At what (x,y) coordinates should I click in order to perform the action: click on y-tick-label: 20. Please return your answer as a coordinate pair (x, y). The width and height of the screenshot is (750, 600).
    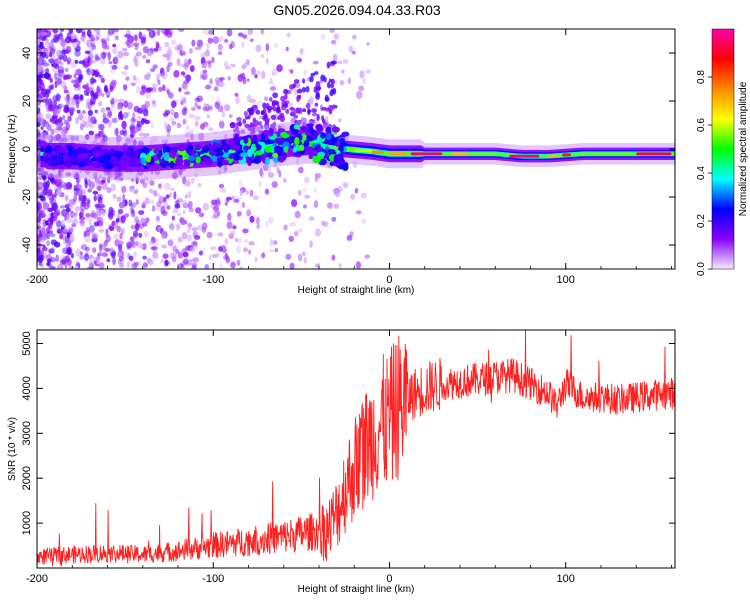
    Looking at the image, I should click on (27, 101).